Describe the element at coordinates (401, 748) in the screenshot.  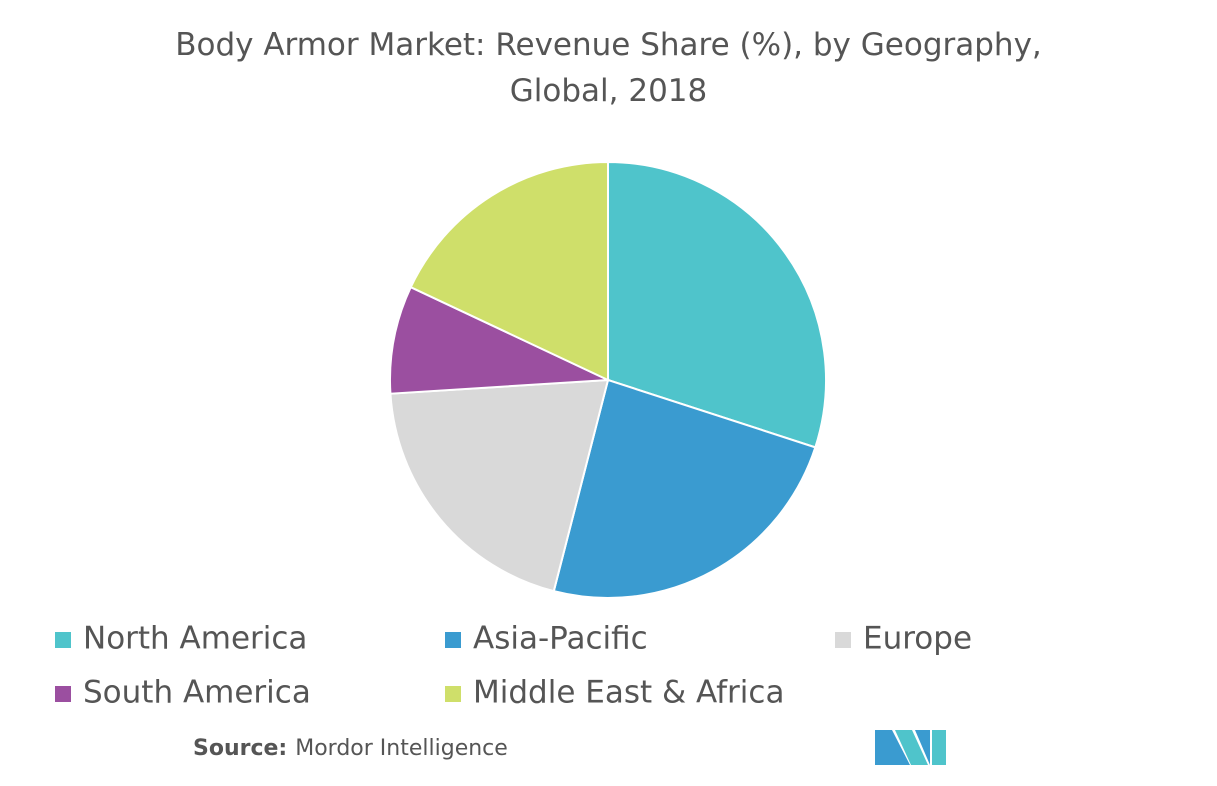
I see `source-text: Mordor Intelligence` at that location.